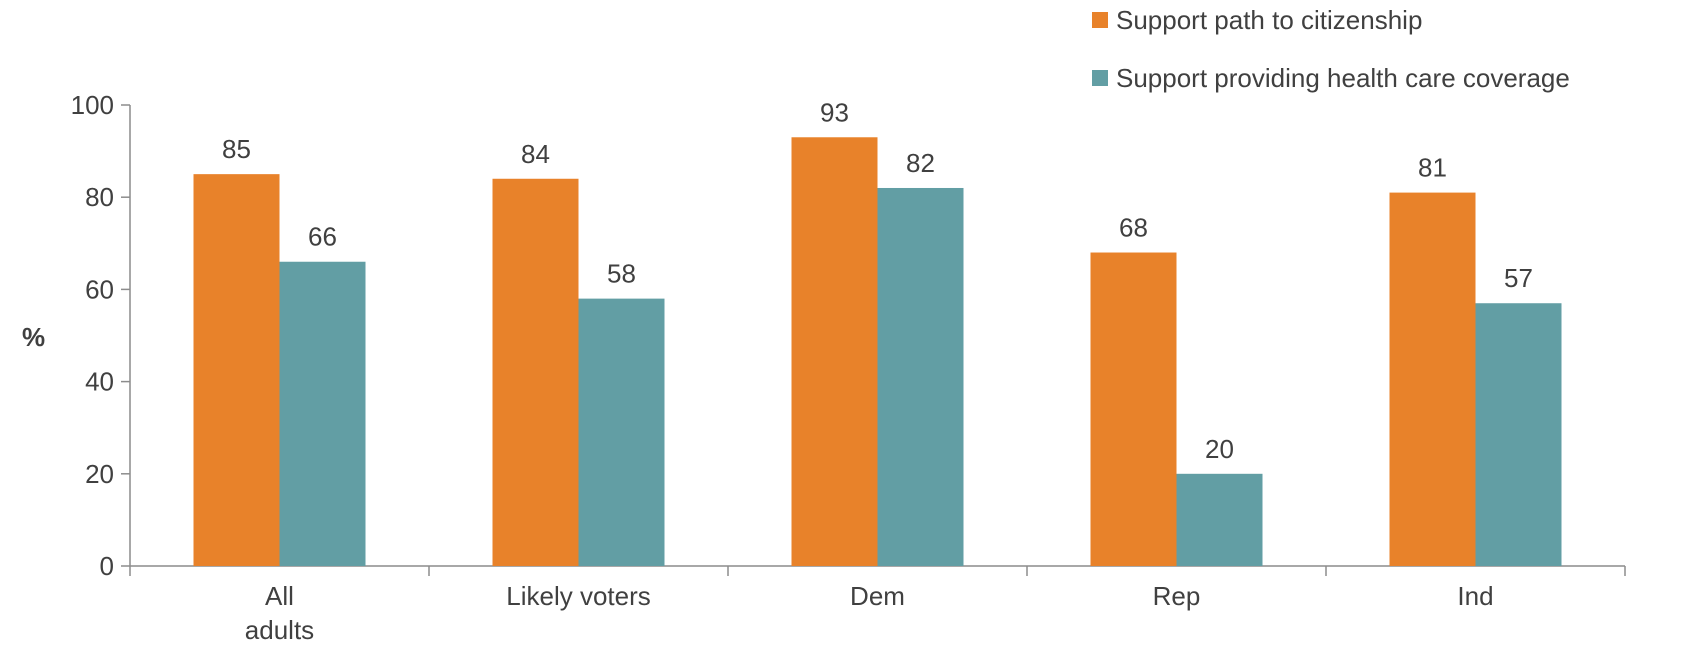 The width and height of the screenshot is (1688, 656). I want to click on y-tick-label: 80, so click(99, 197).